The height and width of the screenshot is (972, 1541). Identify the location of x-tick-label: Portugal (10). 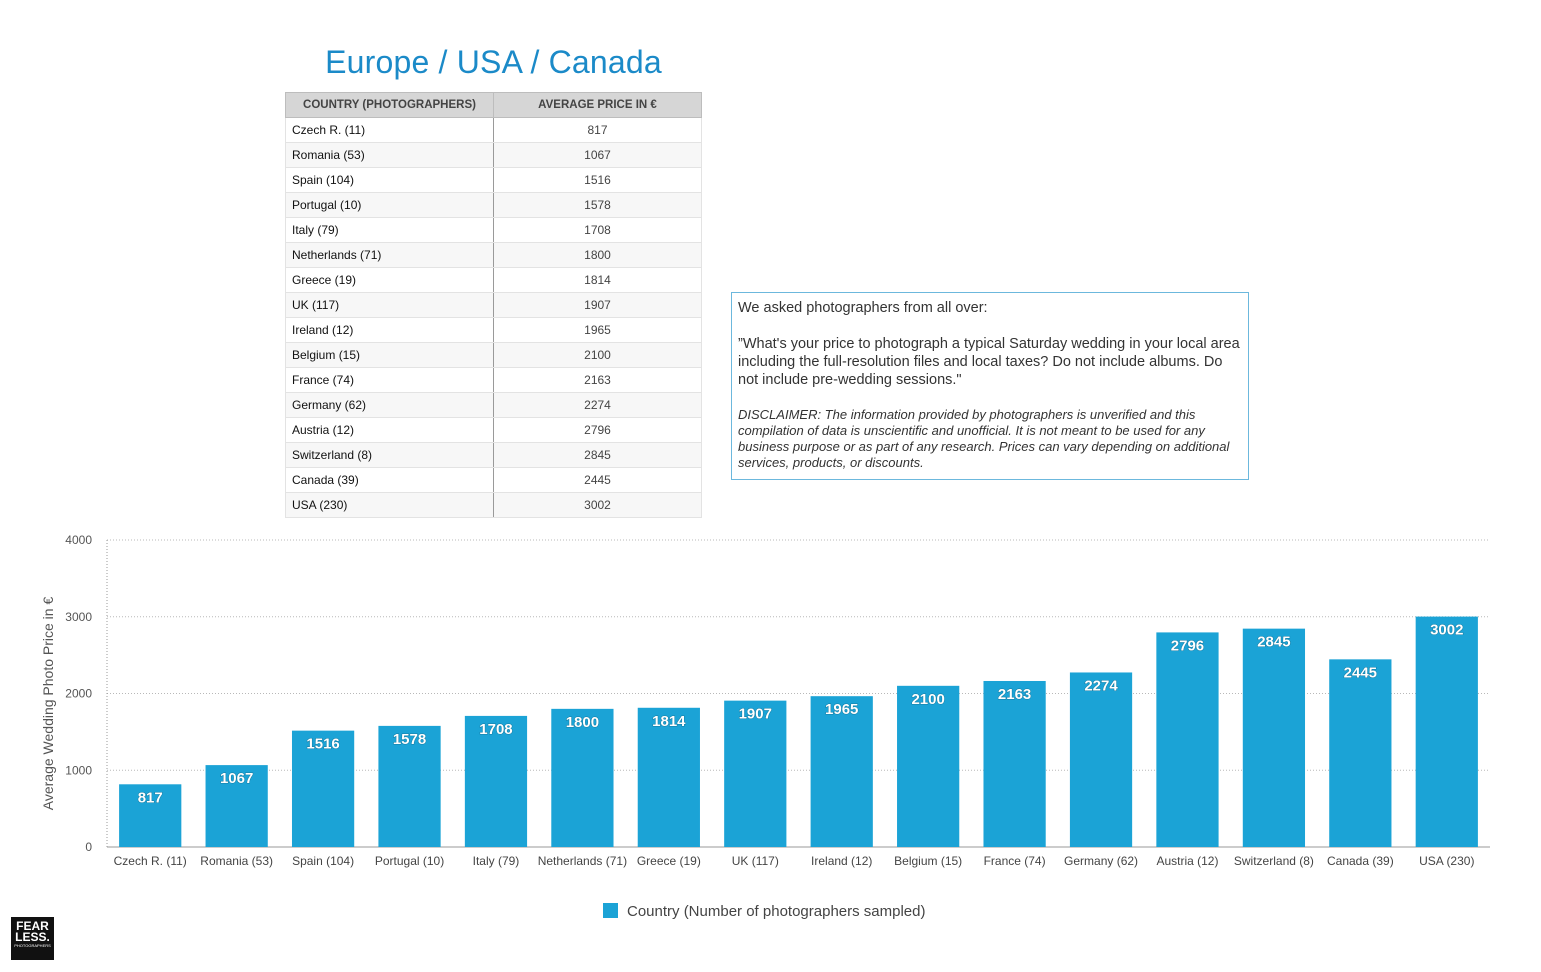
(409, 861).